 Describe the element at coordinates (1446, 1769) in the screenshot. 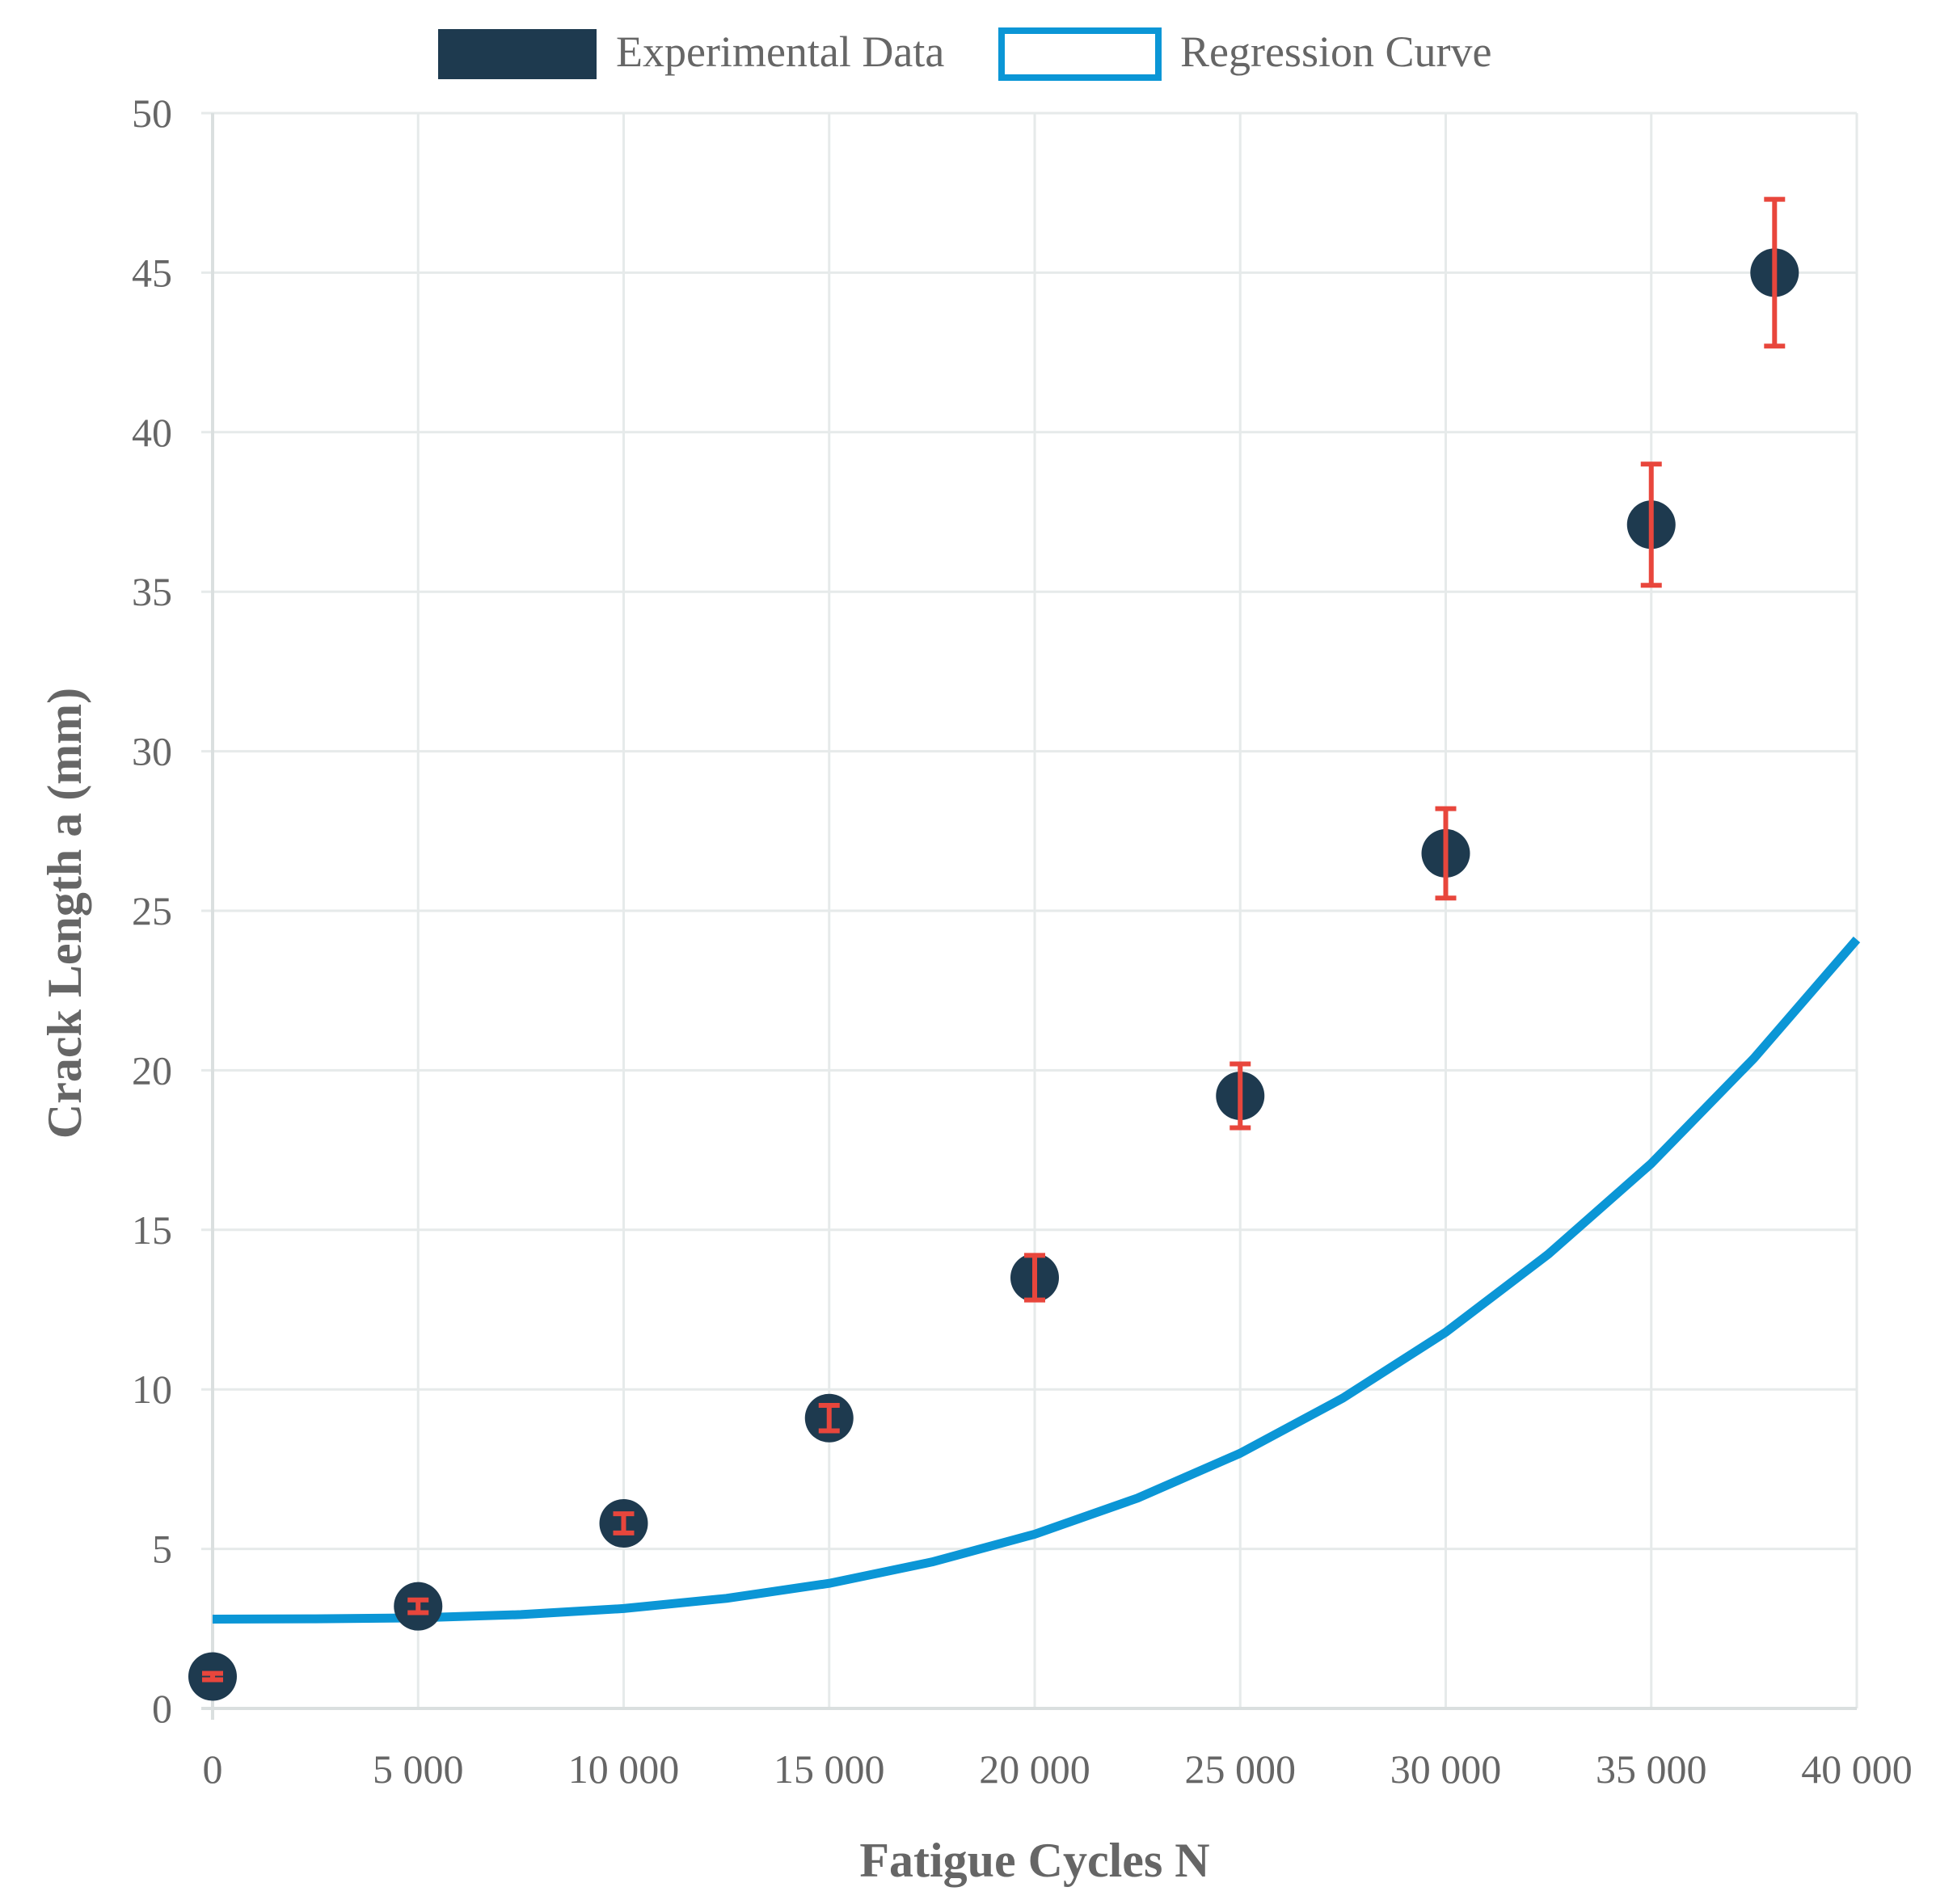

I see `x-tick-label: 30 000` at that location.